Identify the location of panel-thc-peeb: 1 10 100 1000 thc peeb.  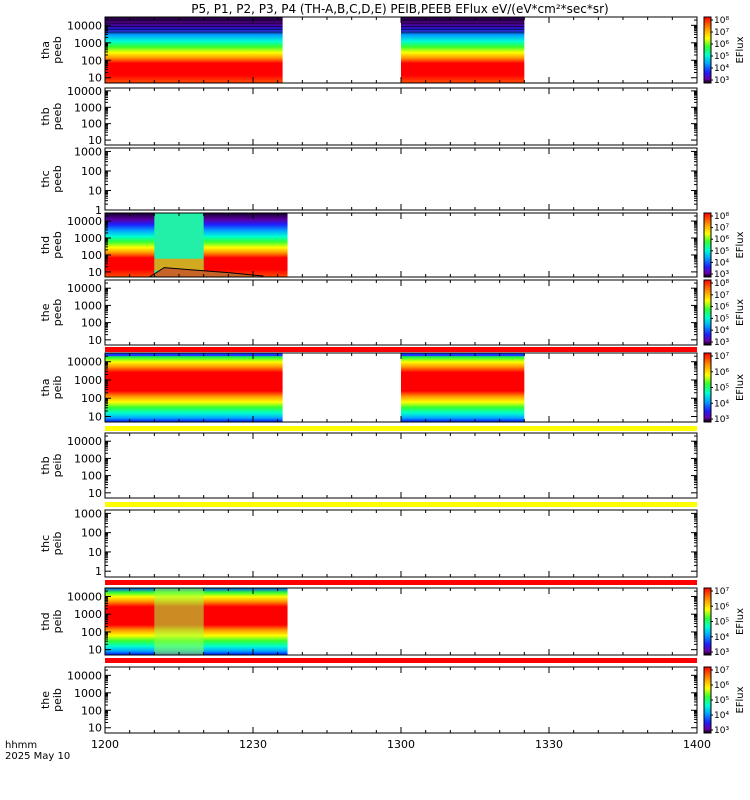
(368, 181).